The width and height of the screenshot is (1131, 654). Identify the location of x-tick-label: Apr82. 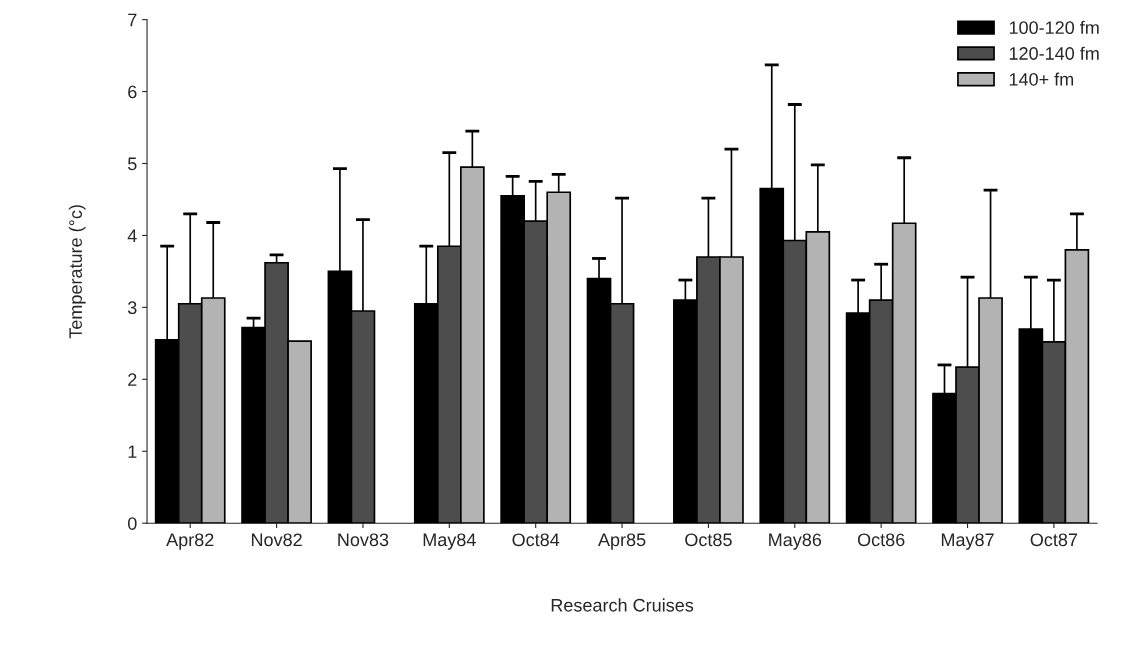
(190, 541).